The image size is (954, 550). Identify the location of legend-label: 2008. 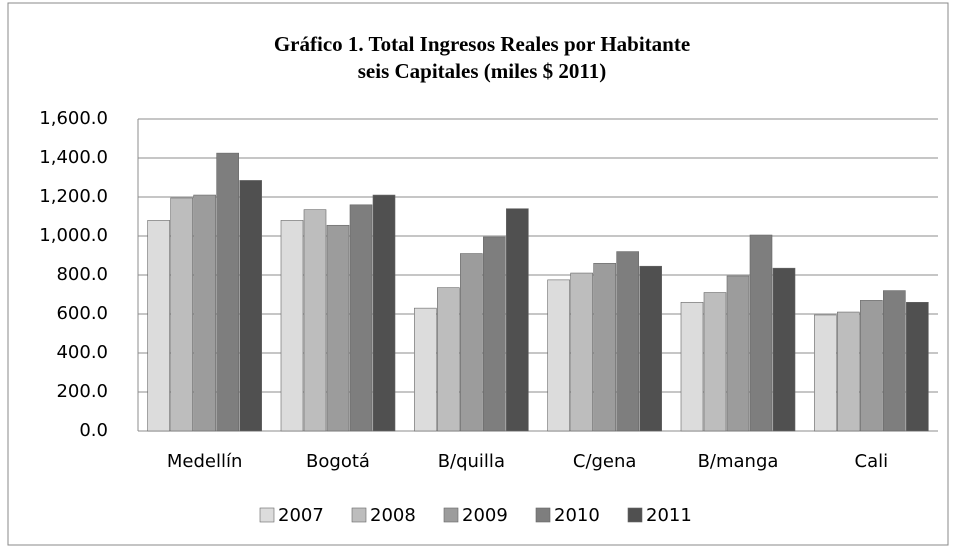
(393, 515).